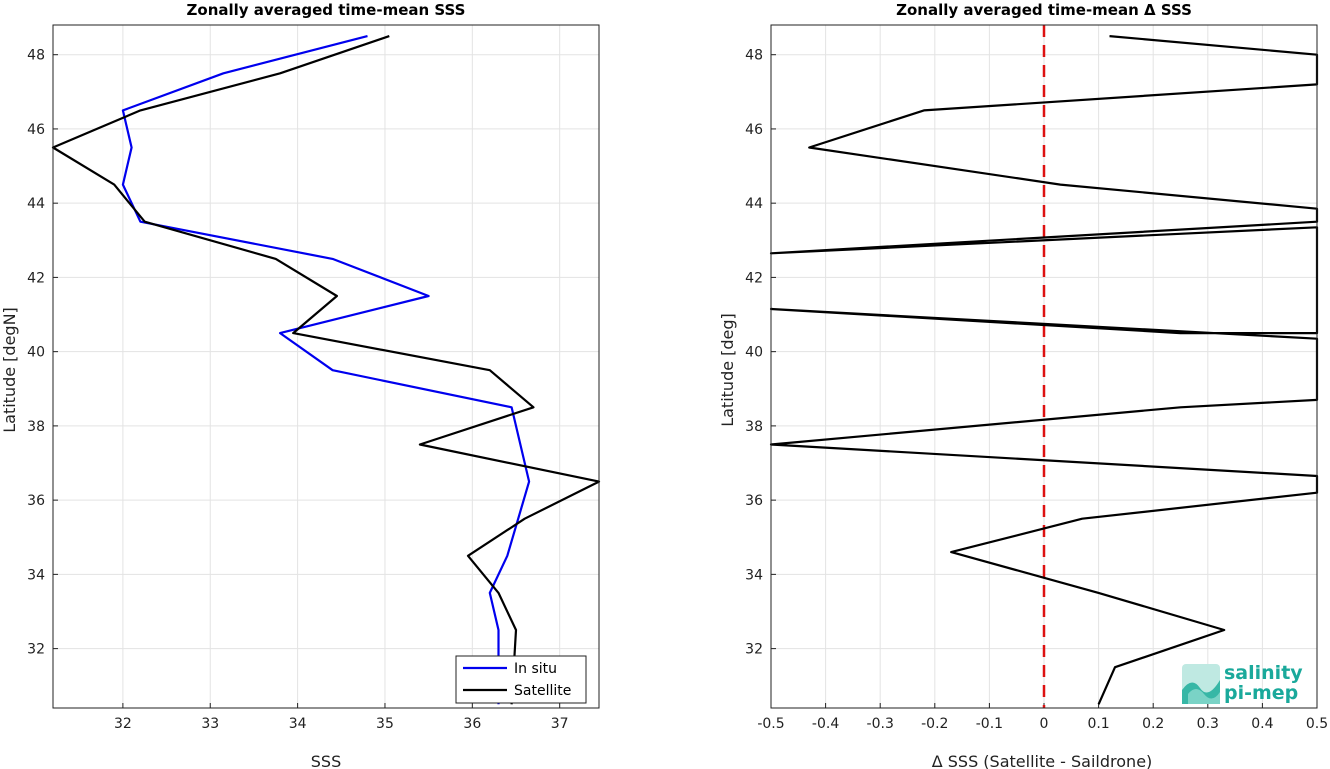 This screenshot has width=1330, height=769. I want to click on x-tick-label: -0.1, so click(989, 724).